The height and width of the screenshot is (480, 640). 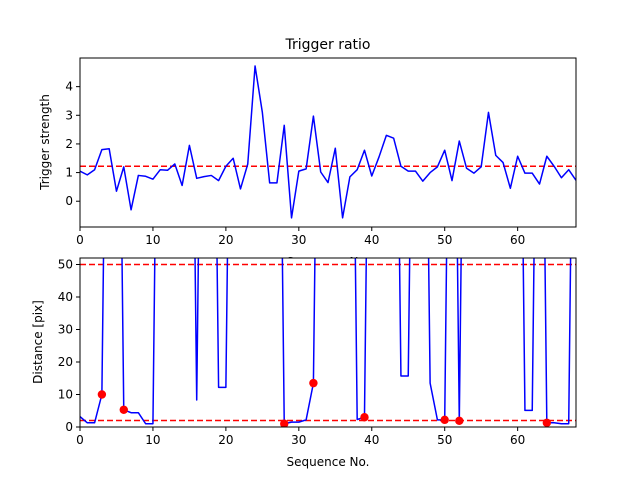 I want to click on y-tick-label: 40, so click(x=65, y=297).